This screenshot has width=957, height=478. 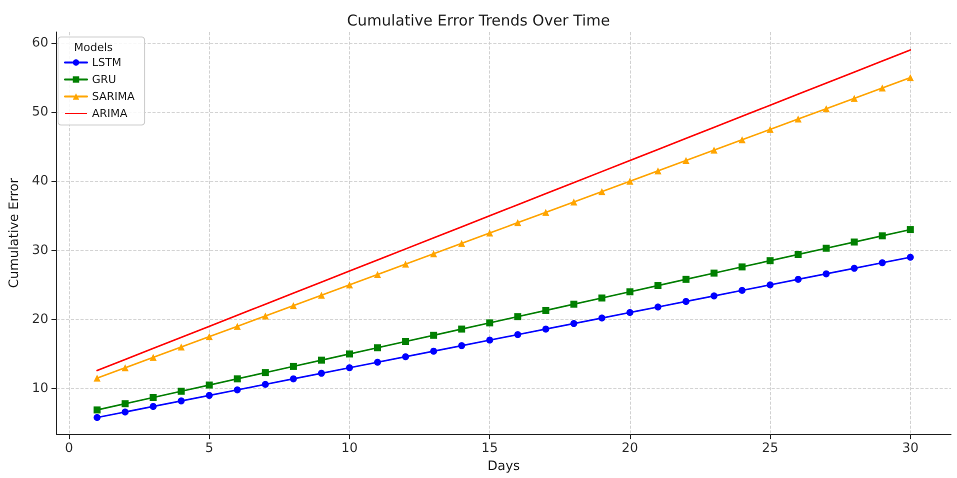 I want to click on x-axis-title: Days, so click(x=503, y=466).